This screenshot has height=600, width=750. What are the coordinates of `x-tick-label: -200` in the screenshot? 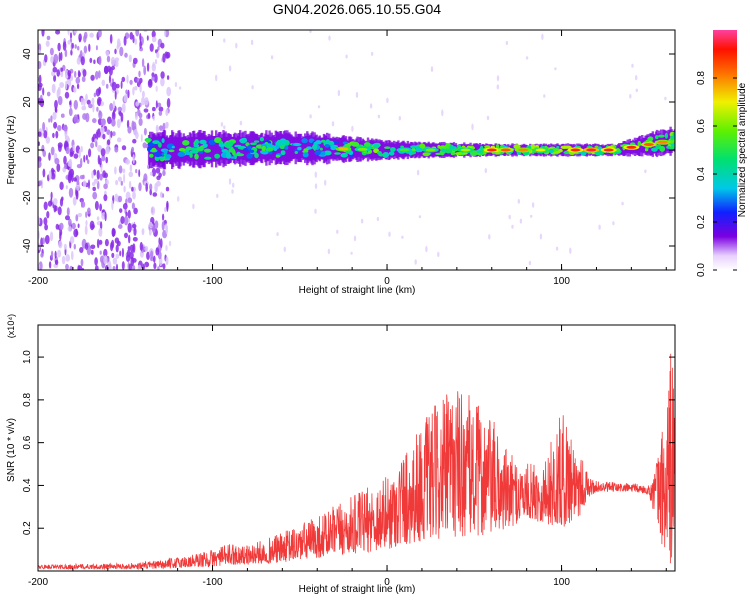 It's located at (38, 582).